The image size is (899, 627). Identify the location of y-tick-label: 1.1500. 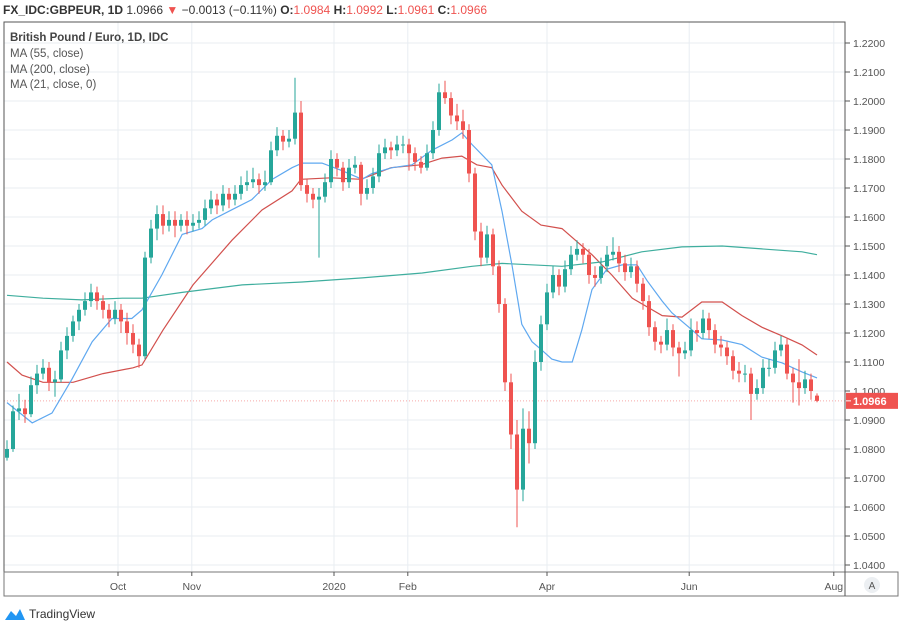
(869, 247).